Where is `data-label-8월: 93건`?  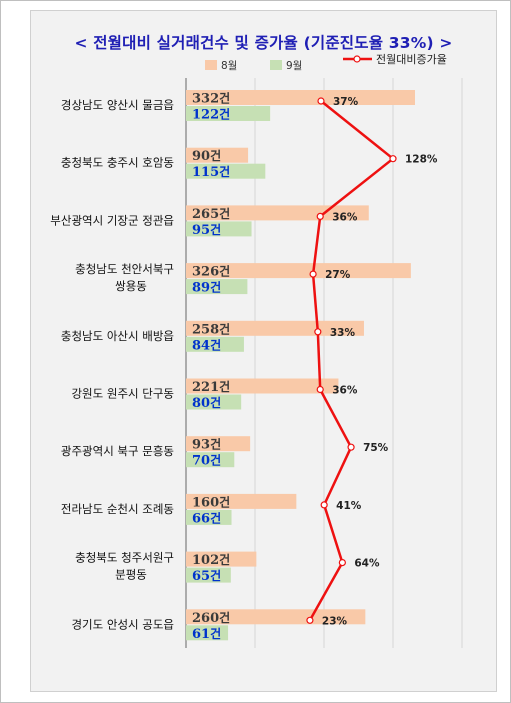 data-label-8월: 93건 is located at coordinates (206, 445).